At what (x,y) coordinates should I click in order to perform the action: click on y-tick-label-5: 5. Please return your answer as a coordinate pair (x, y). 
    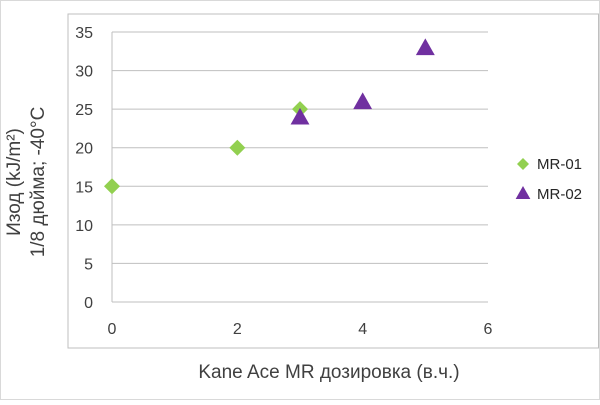
    Looking at the image, I should click on (88, 264).